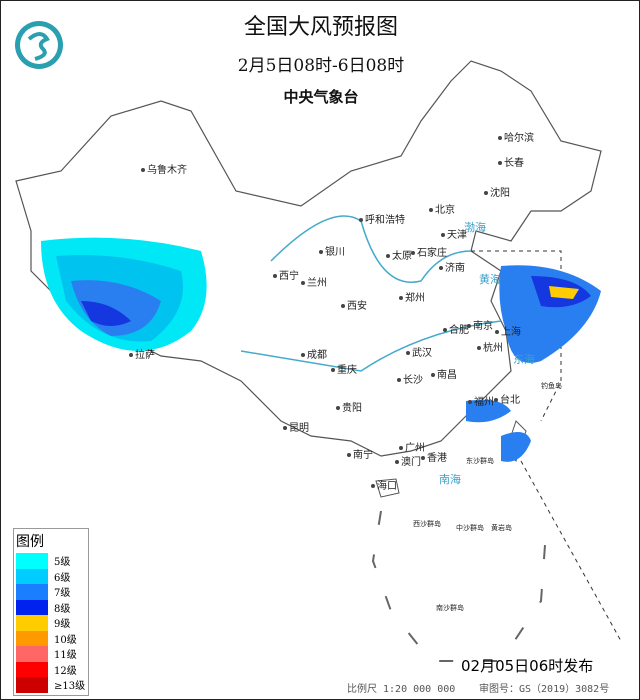 This screenshot has height=700, width=640. I want to click on cma-logo-icon, so click(39, 45).